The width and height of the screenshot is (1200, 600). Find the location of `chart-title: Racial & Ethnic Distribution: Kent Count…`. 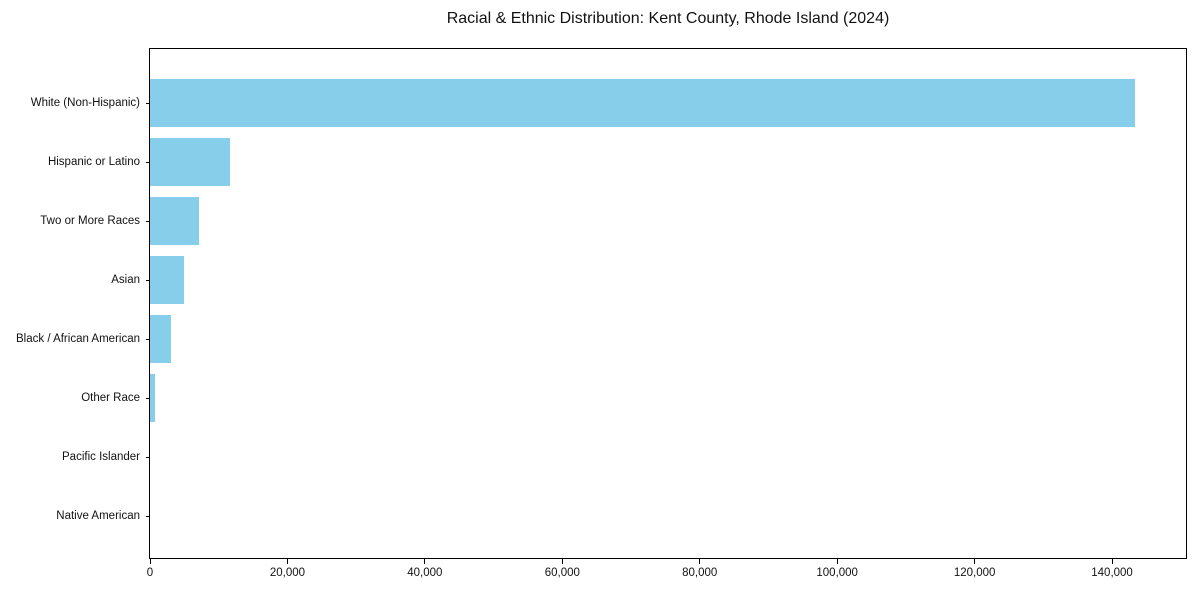

chart-title: Racial & Ethnic Distribution: Kent Count… is located at coordinates (668, 18).